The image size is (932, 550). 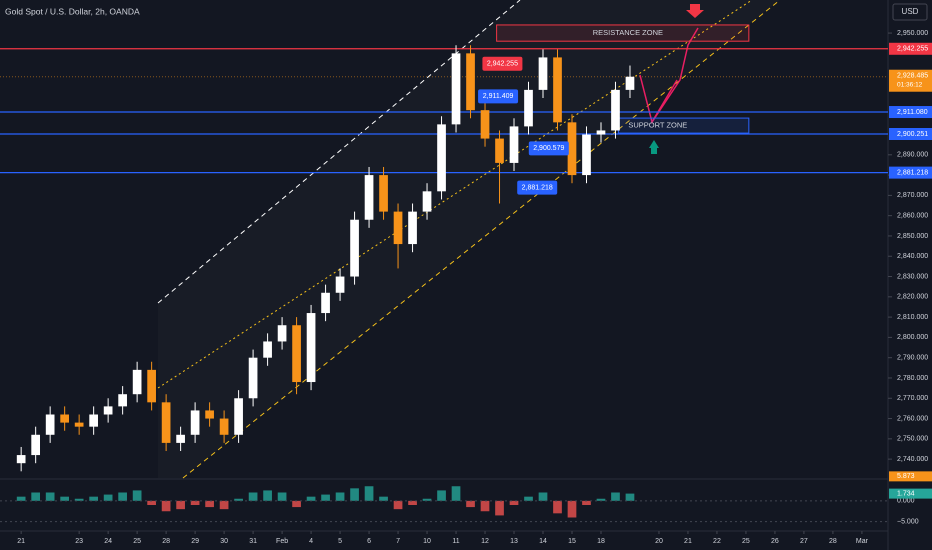 I want to click on y-tick-label: 2,830.000, so click(x=912, y=276).